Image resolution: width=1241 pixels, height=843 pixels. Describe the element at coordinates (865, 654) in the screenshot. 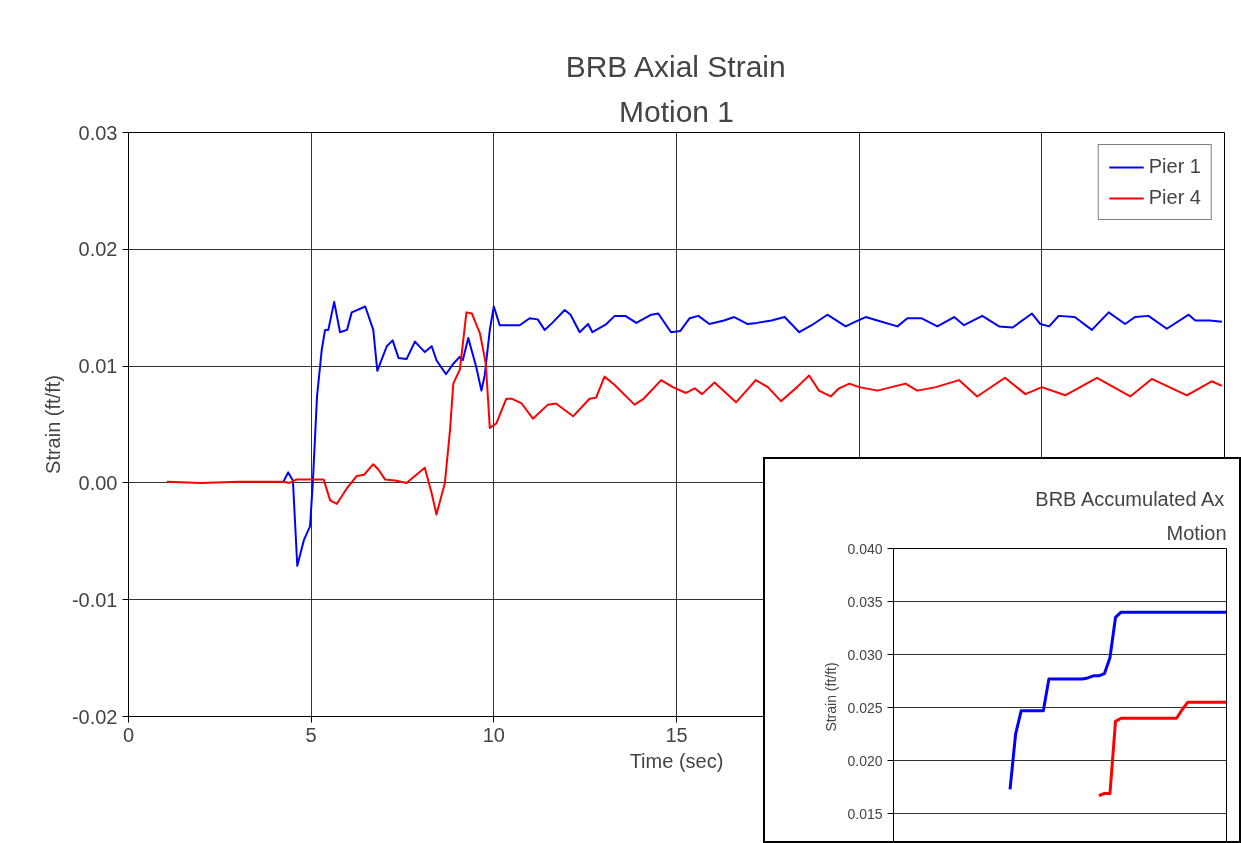

I see `y-tick-label: 0.030` at that location.